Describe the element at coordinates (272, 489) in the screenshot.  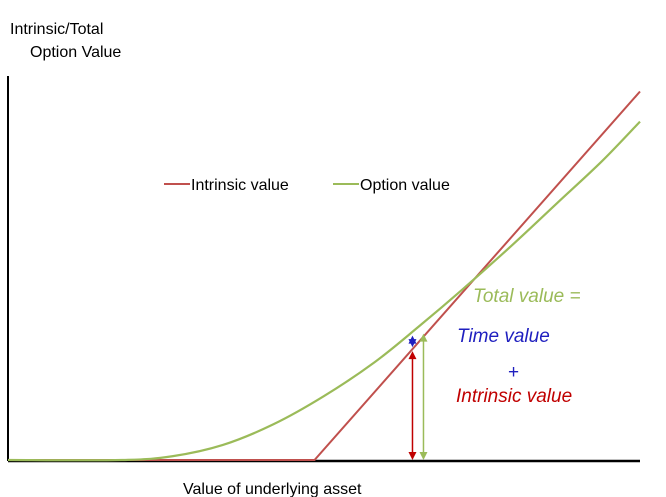
I see `x-axis-label: Value of underlying asset` at that location.